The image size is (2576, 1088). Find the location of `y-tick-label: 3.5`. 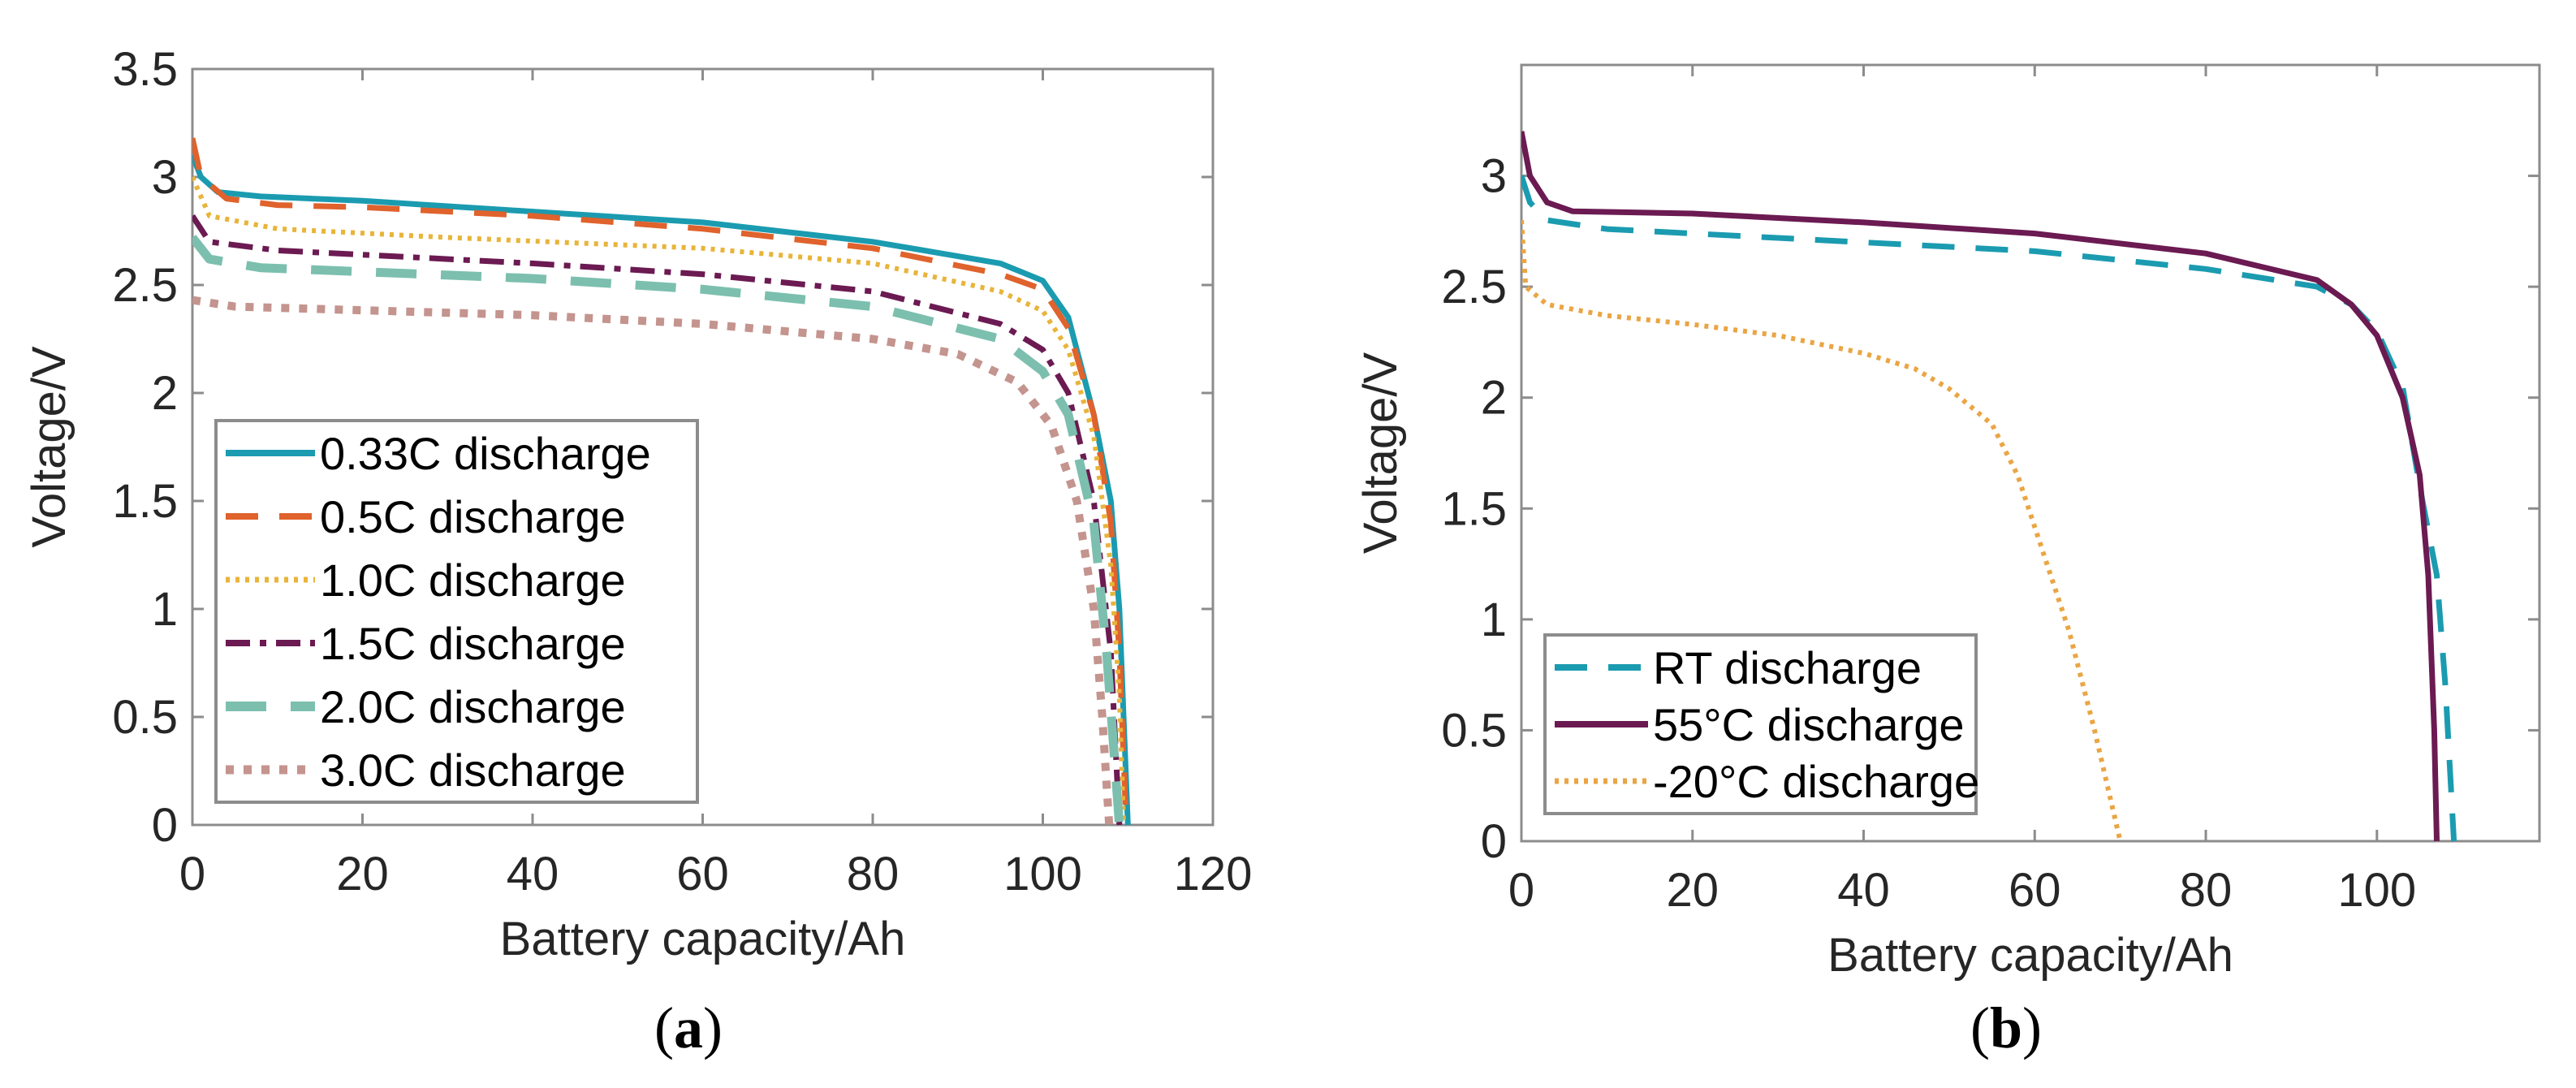

y-tick-label: 3.5 is located at coordinates (145, 69).